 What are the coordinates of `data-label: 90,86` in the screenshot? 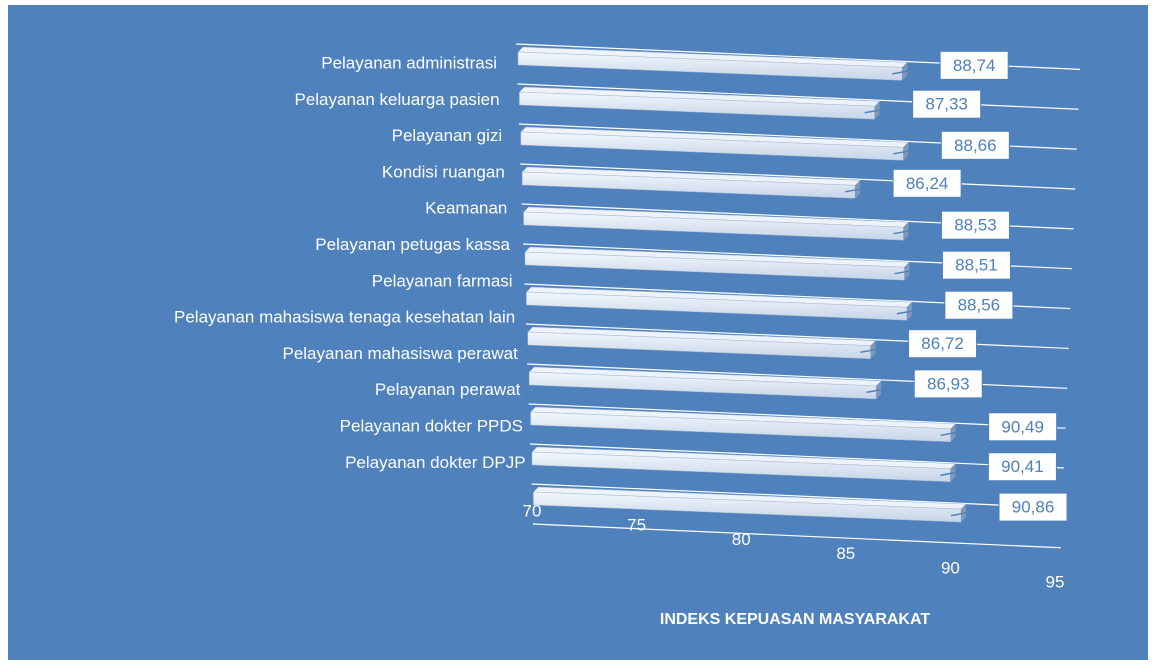 It's located at (1033, 507).